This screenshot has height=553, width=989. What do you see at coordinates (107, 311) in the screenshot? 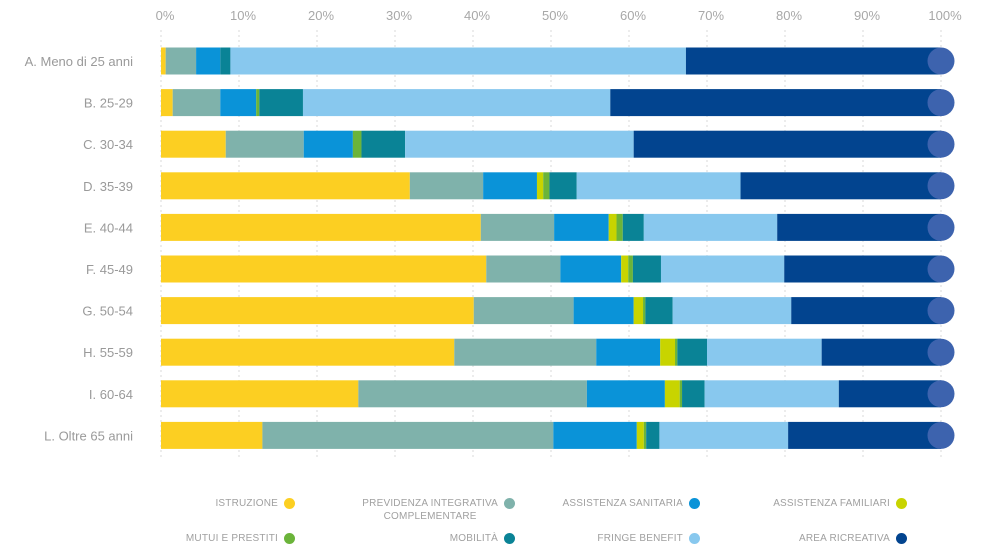
I see `category-label: G. 50-54` at bounding box center [107, 311].